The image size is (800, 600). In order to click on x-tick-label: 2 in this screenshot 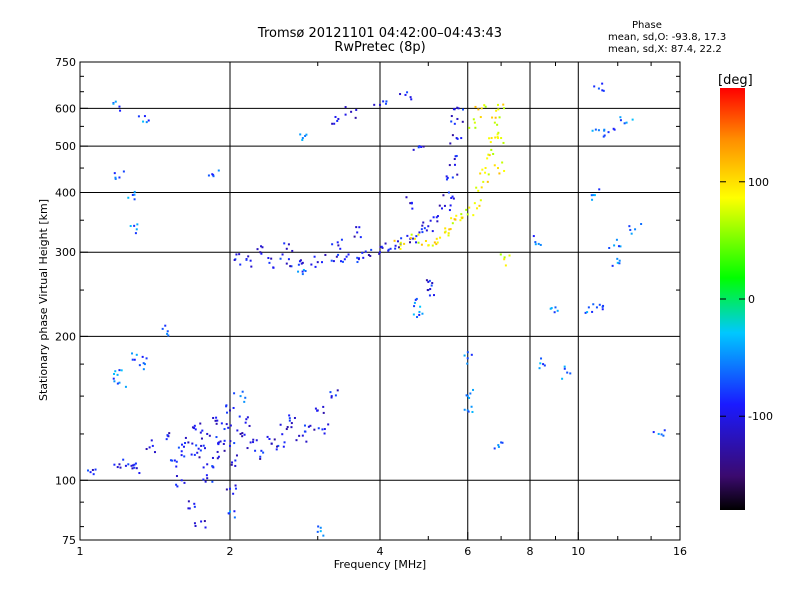, I will do `click(230, 551)`.